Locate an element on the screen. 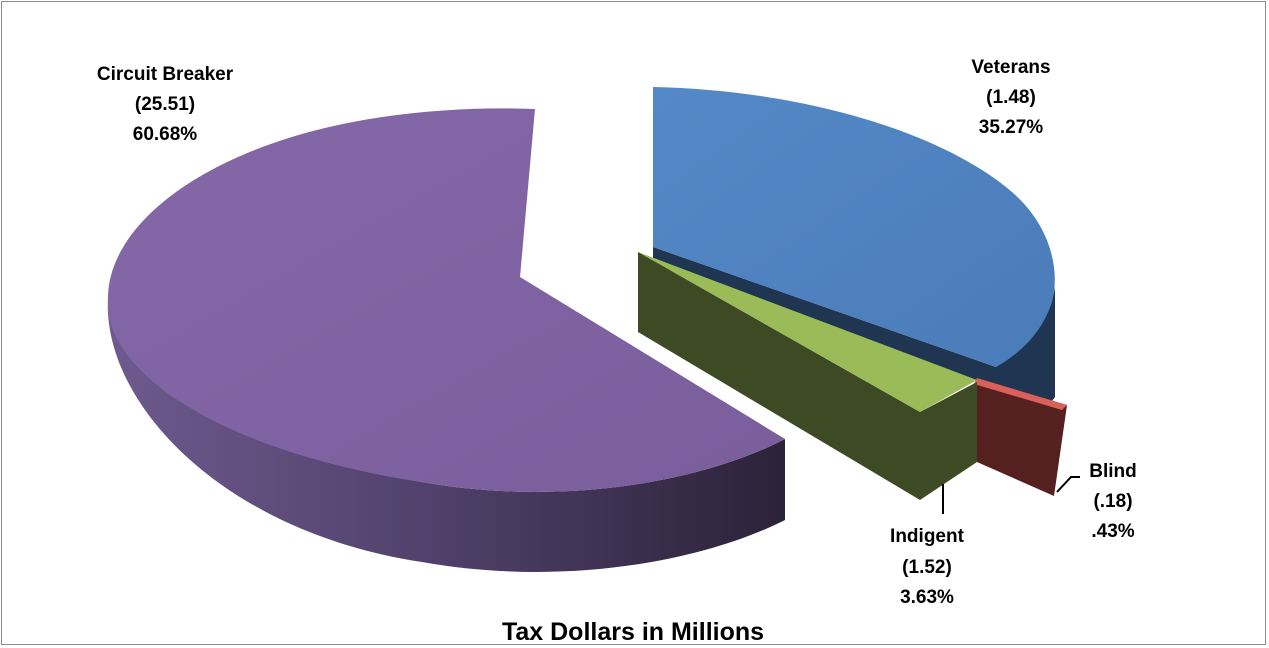 This screenshot has width=1269, height=648. label-indigent-name: Indigent is located at coordinates (927, 536).